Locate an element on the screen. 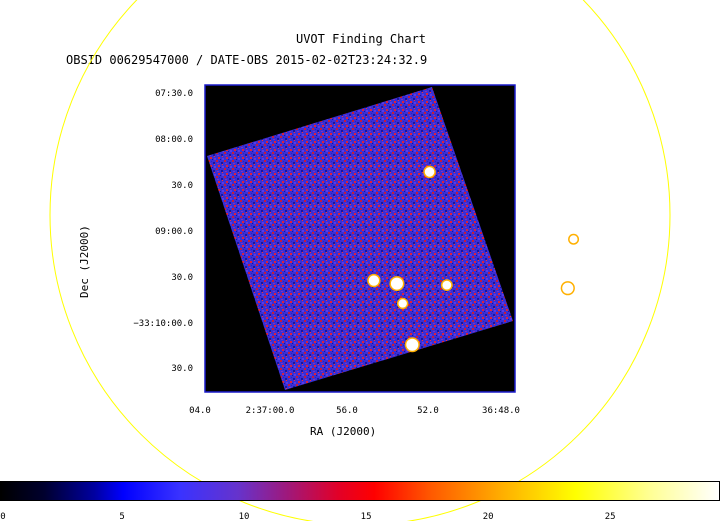  ra-tick-label: 56.0 is located at coordinates (347, 411).